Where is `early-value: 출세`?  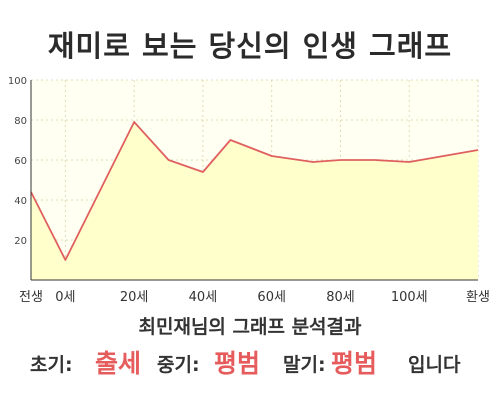
early-value: 출세 is located at coordinates (118, 363).